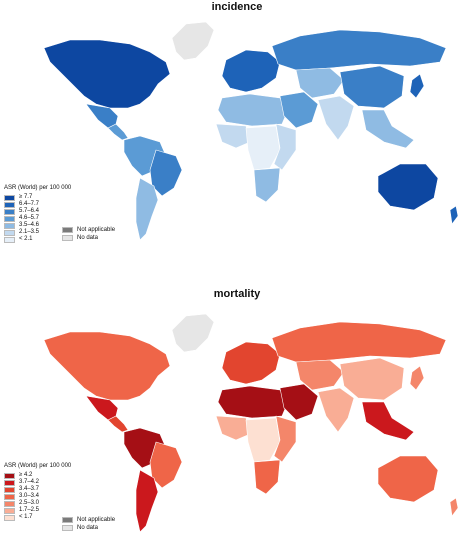 This screenshot has height=534, width=474. Describe the element at coordinates (37, 204) in the screenshot. I see `legend-item: 6.4–7.7` at that location.